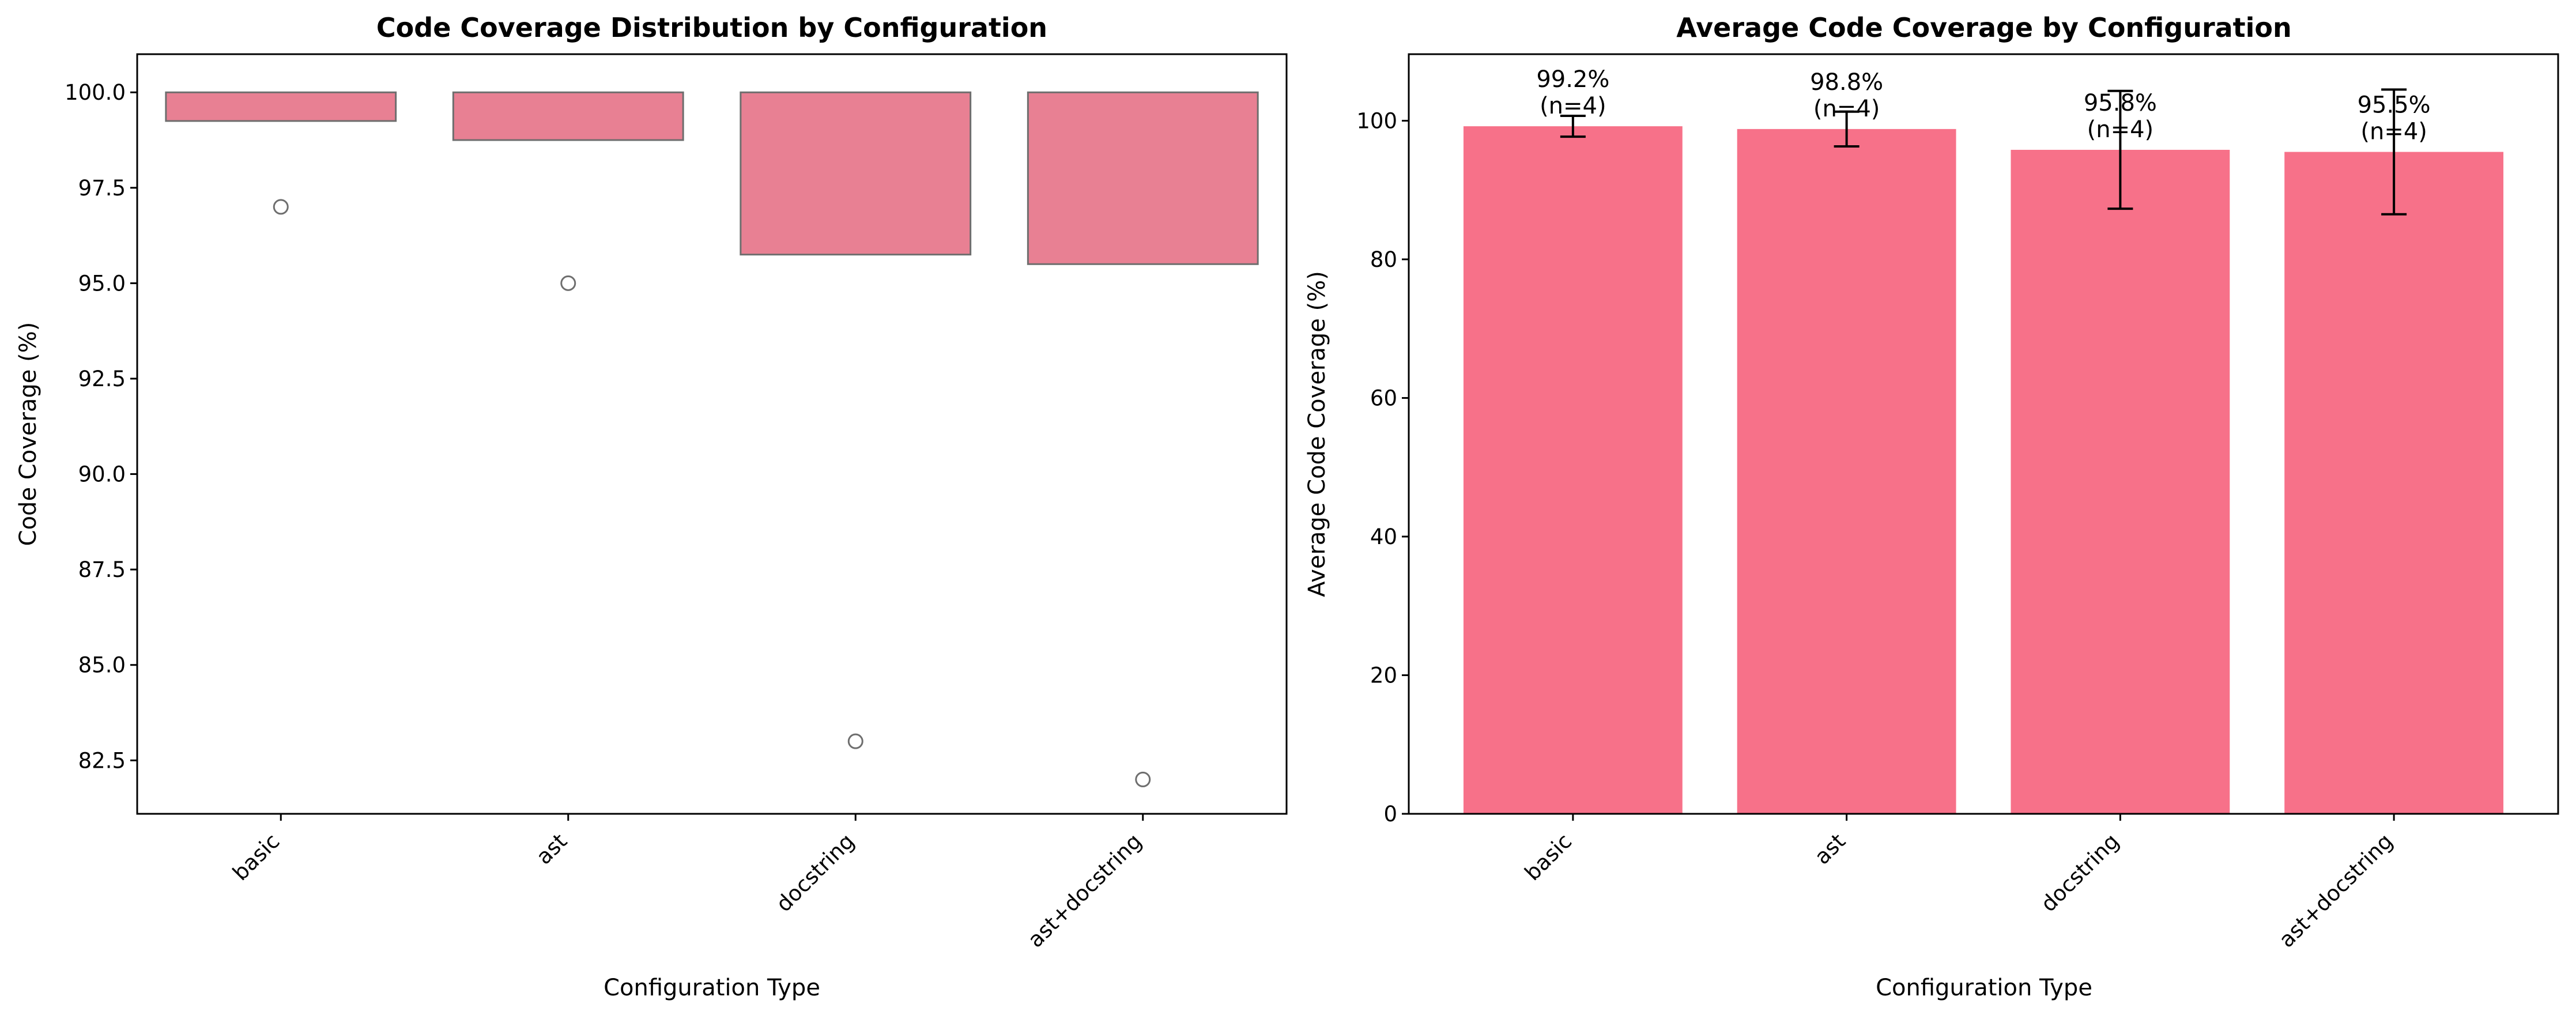  Describe the element at coordinates (1383, 259) in the screenshot. I see `barchart-y-tick-label: 80` at that location.